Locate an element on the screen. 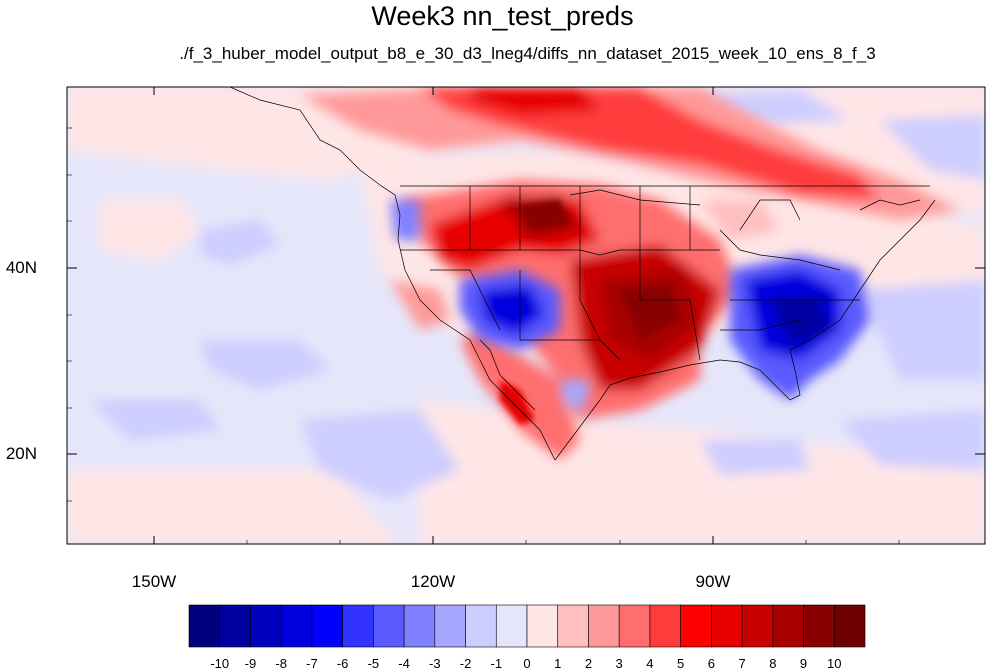 Image resolution: width=1005 pixels, height=672 pixels. lon-label-150w: 150W is located at coordinates (154, 581).